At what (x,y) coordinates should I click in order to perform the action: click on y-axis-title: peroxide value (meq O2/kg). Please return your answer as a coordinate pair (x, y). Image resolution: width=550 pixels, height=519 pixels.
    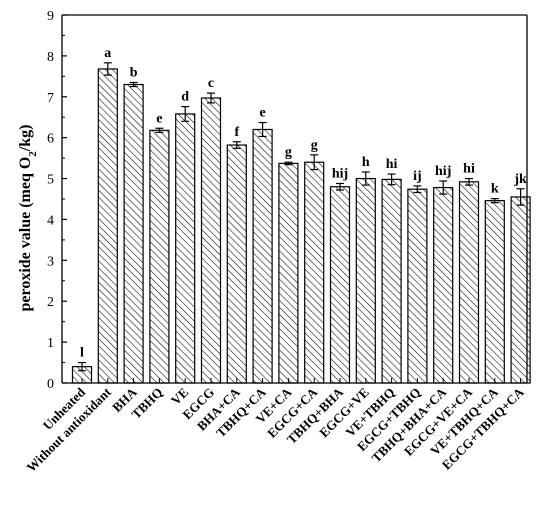
    Looking at the image, I should click on (28, 218).